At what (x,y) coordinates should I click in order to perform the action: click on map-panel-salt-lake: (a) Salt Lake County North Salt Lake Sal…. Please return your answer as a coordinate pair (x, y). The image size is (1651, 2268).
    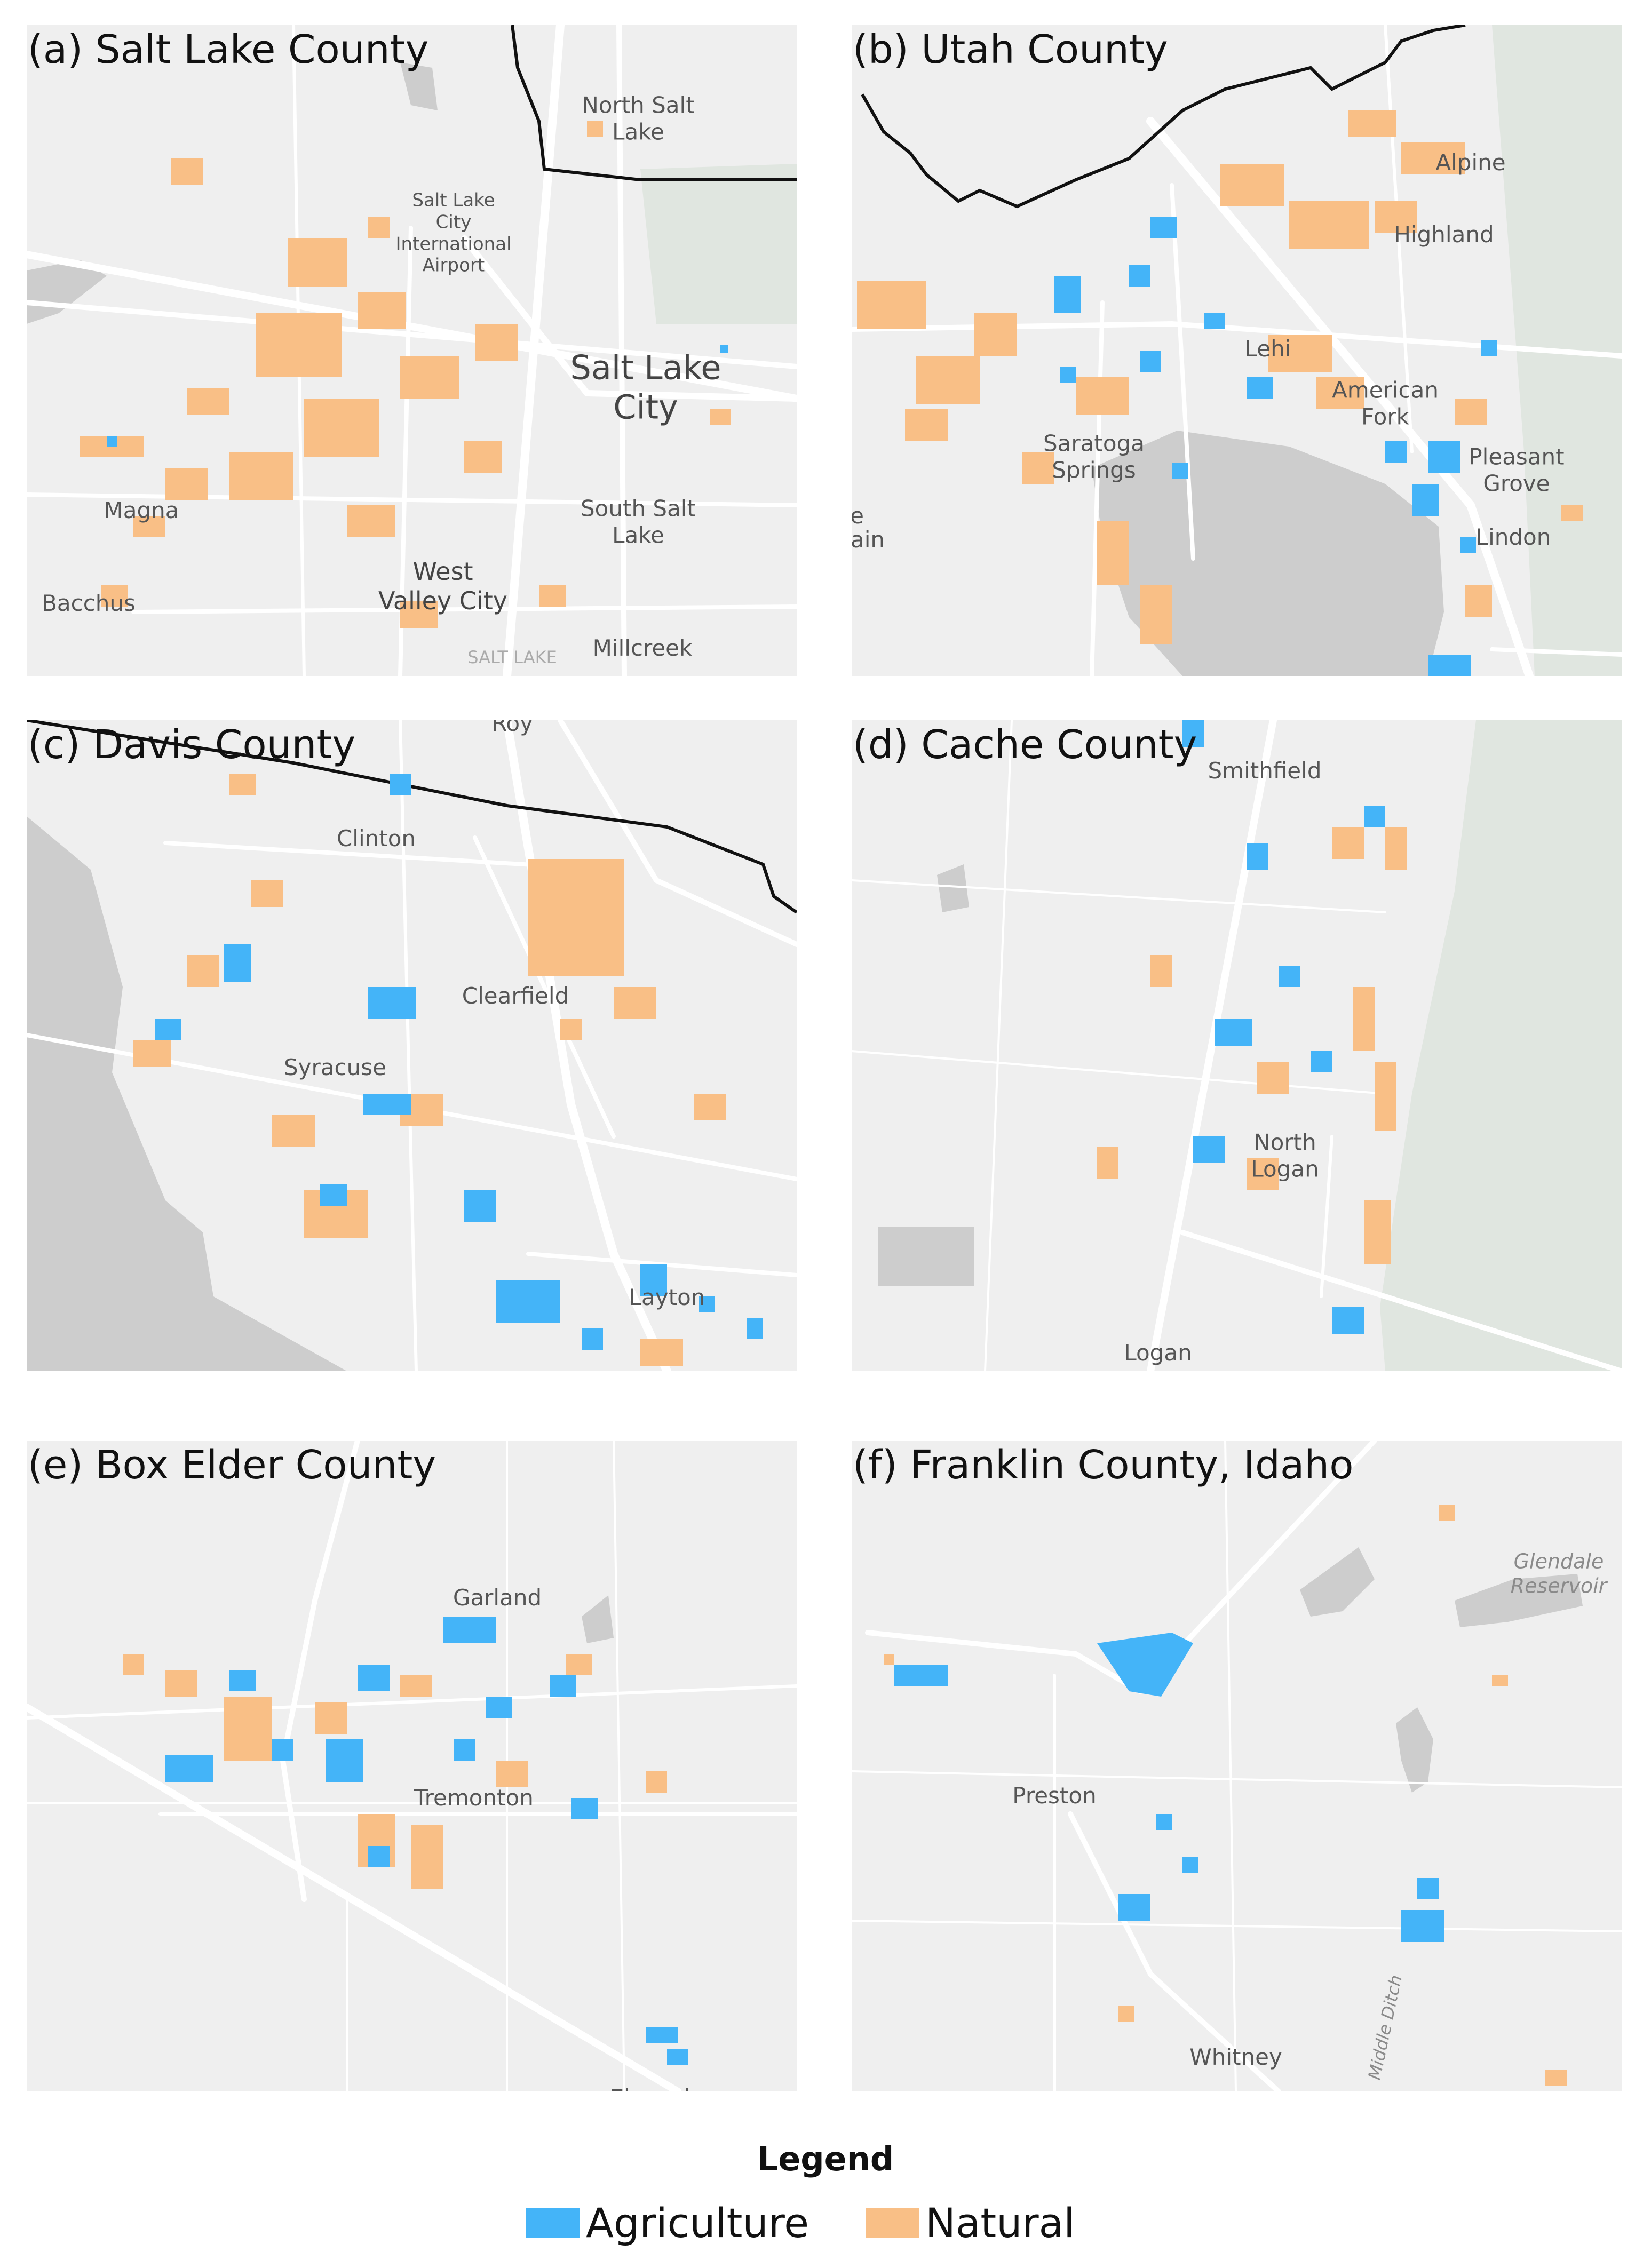
    Looking at the image, I should click on (412, 351).